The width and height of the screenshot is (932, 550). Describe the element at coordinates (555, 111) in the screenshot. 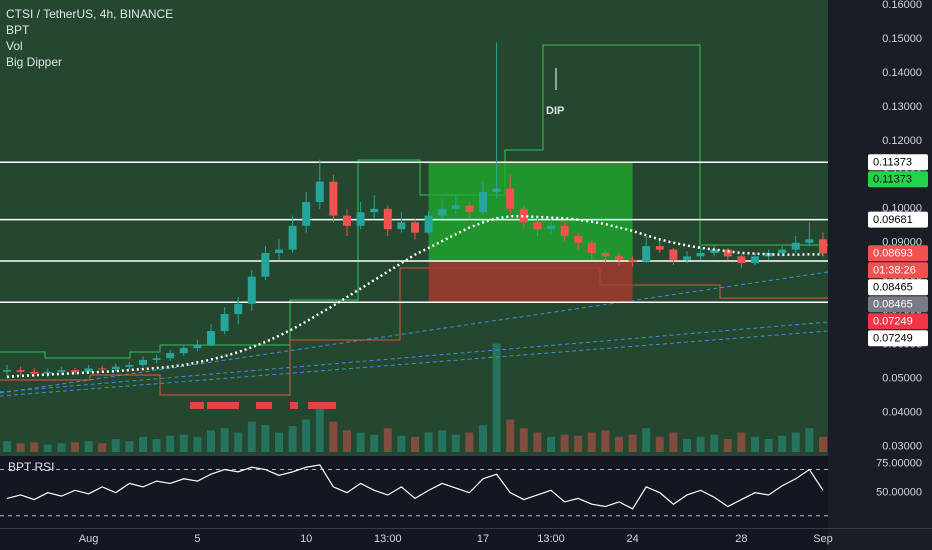

I see `annotation: DIP` at that location.